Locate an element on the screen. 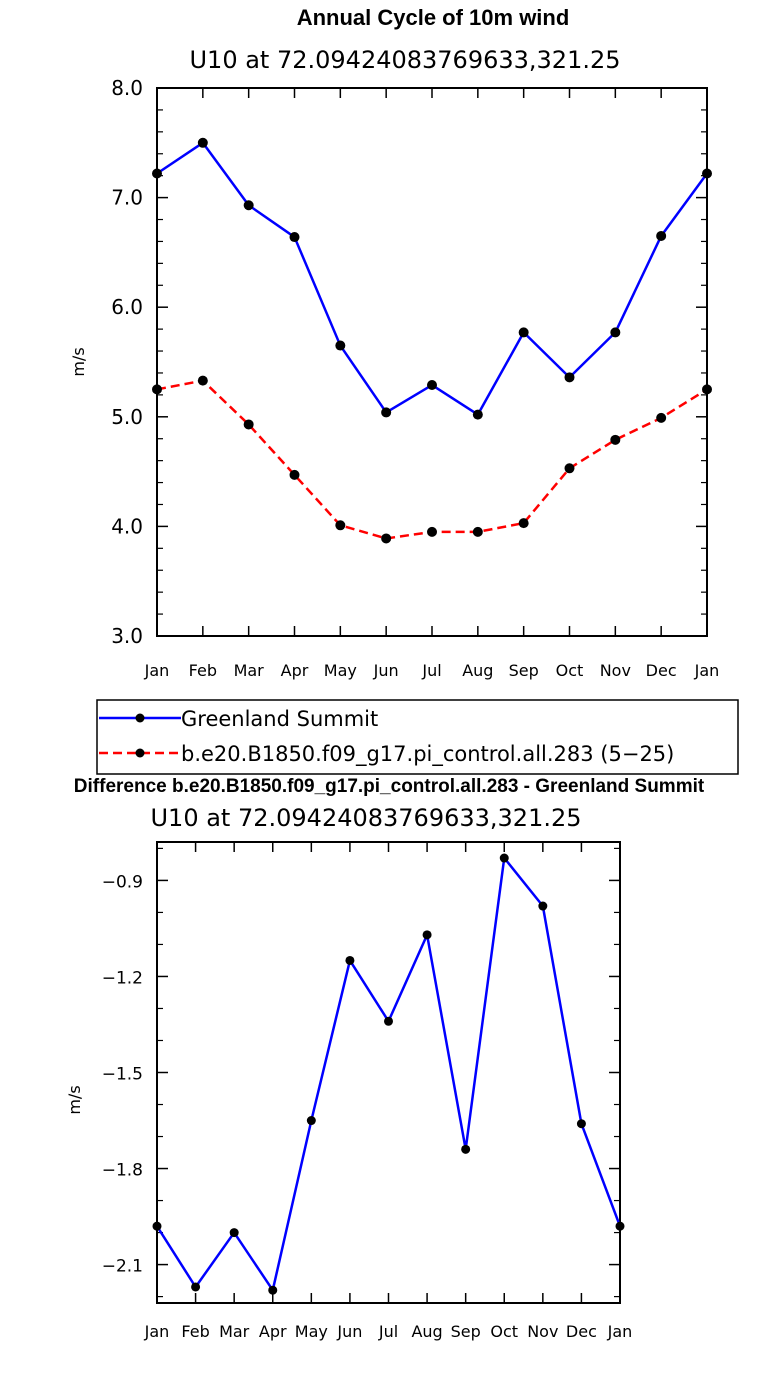 The width and height of the screenshot is (777, 1376). y-tick-label: −2.1 is located at coordinates (122, 1267).